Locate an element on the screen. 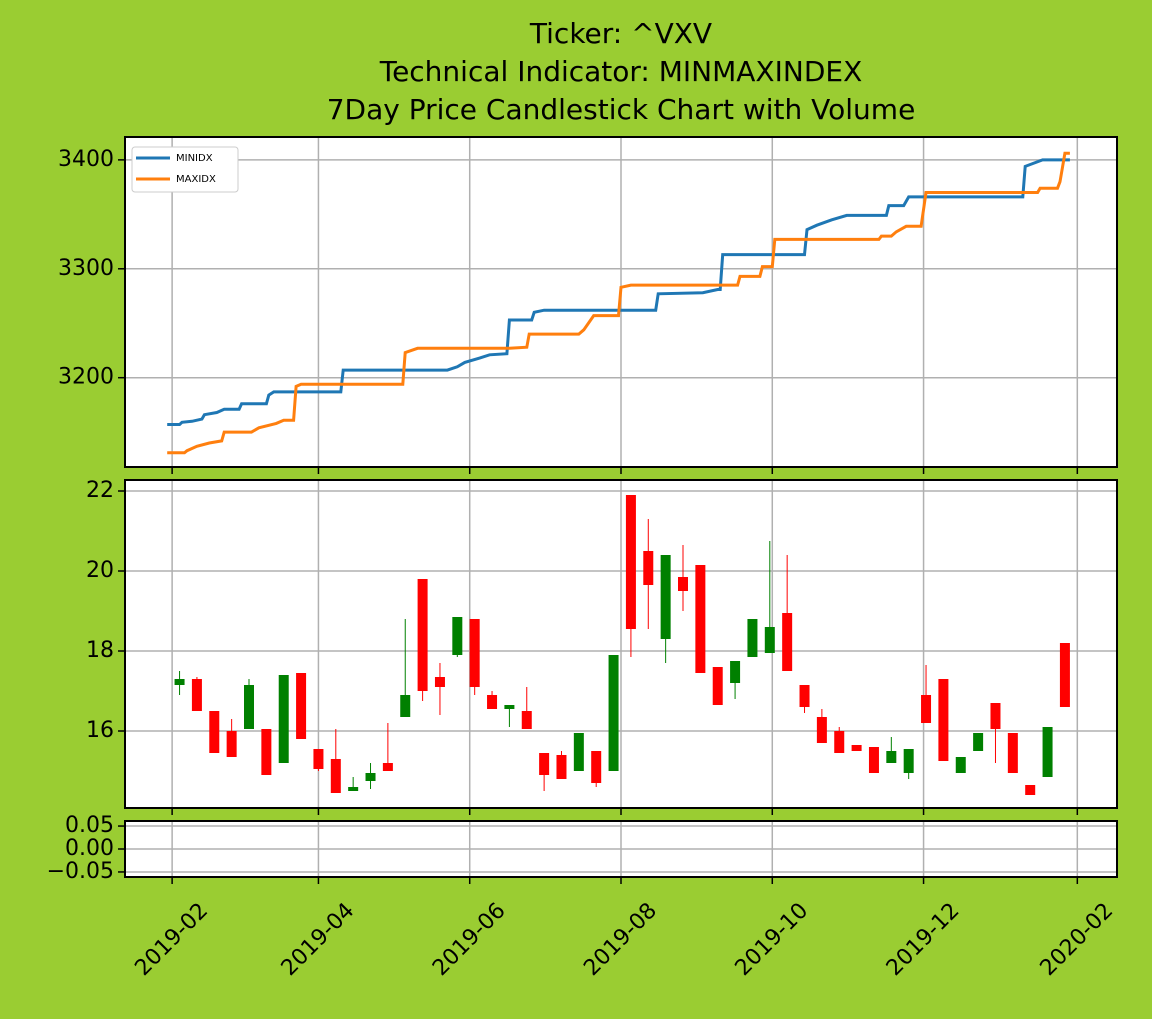 This screenshot has height=1019, width=1152. y-tick-label: 3400 is located at coordinates (86, 159).